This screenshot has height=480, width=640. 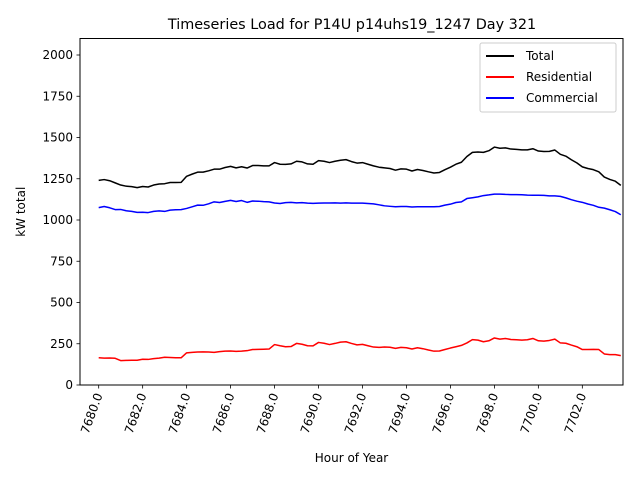 I want to click on y-axis: 0 250 500 750 1000 1250 1500 1750 2000, so click(x=61, y=220).